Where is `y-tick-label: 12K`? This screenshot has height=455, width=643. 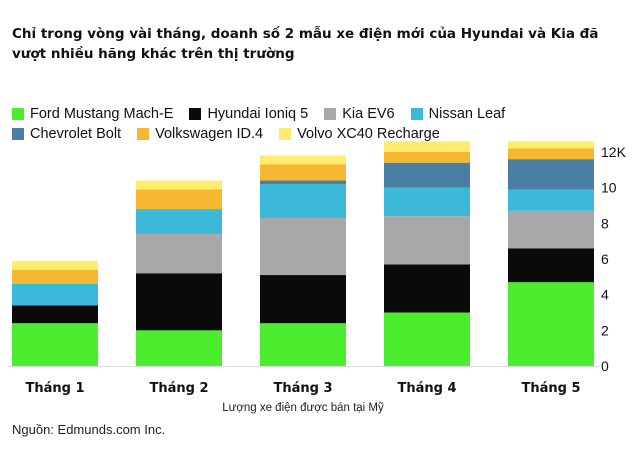
y-tick-label: 12K is located at coordinates (614, 152).